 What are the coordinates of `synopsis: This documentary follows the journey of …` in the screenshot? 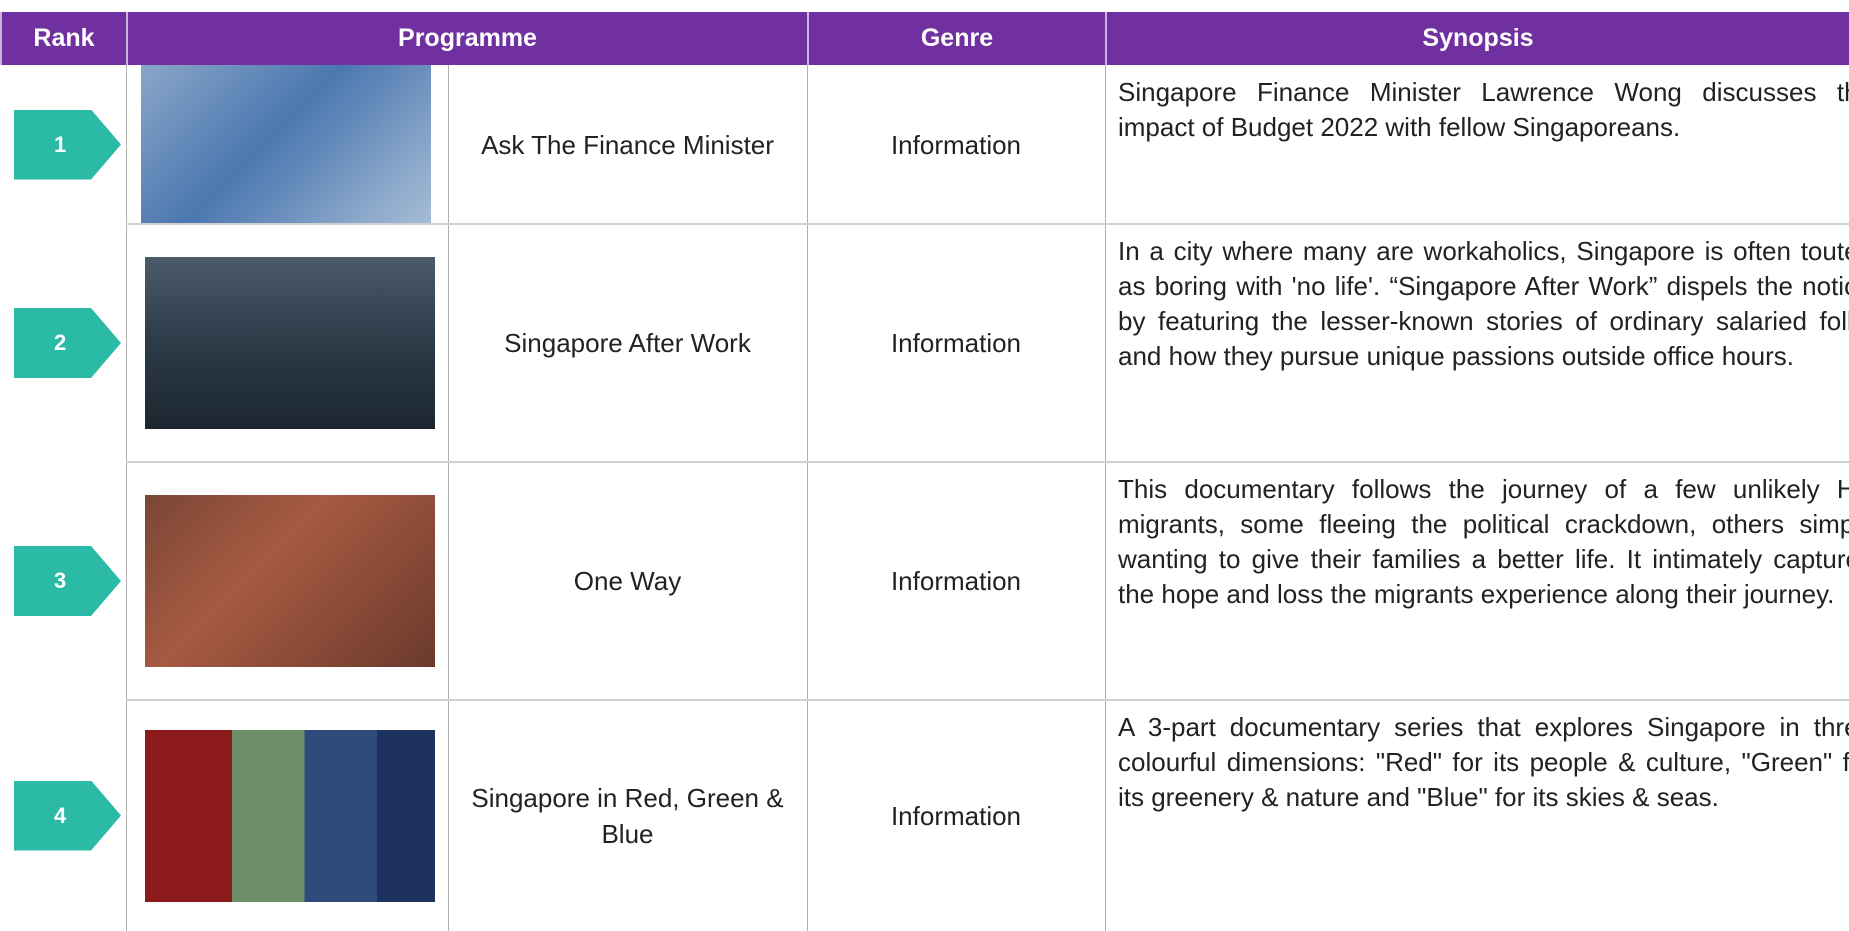 It's located at (1483, 541).